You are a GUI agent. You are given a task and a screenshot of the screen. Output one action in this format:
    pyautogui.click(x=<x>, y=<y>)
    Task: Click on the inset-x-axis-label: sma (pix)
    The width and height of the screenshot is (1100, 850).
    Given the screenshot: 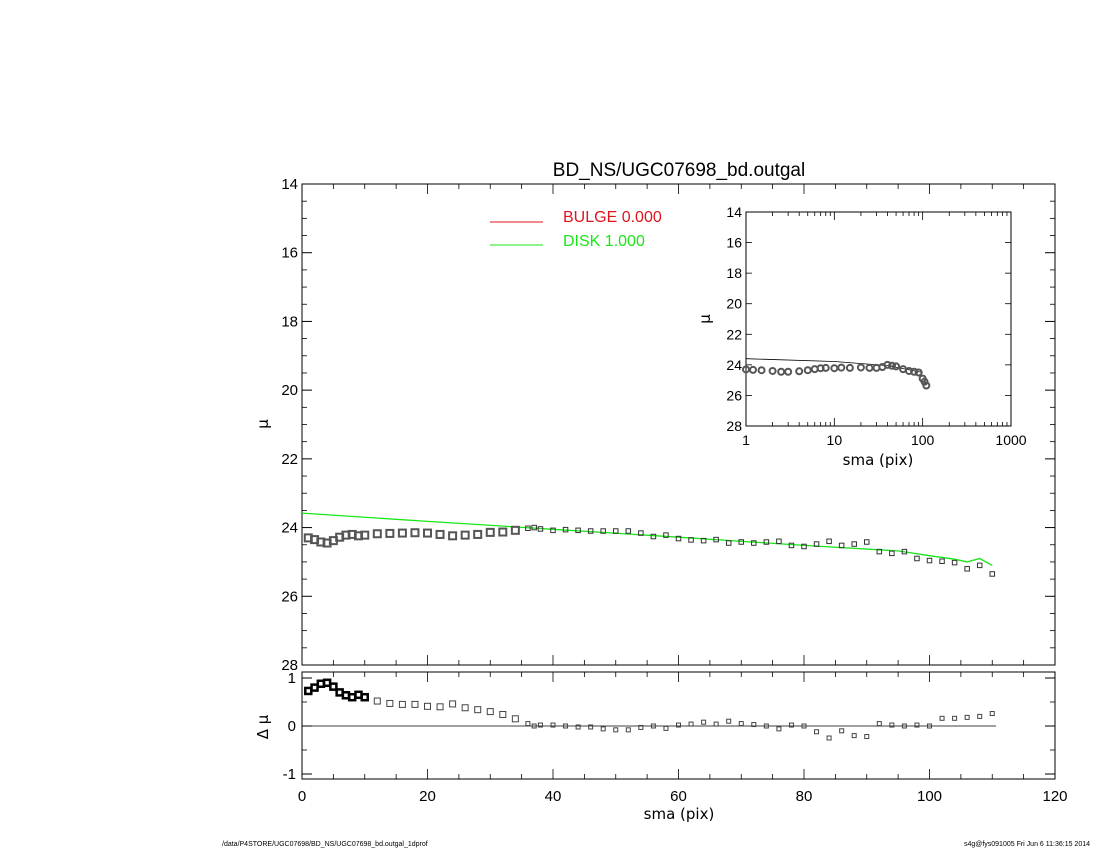 What is the action you would take?
    pyautogui.click(x=878, y=460)
    